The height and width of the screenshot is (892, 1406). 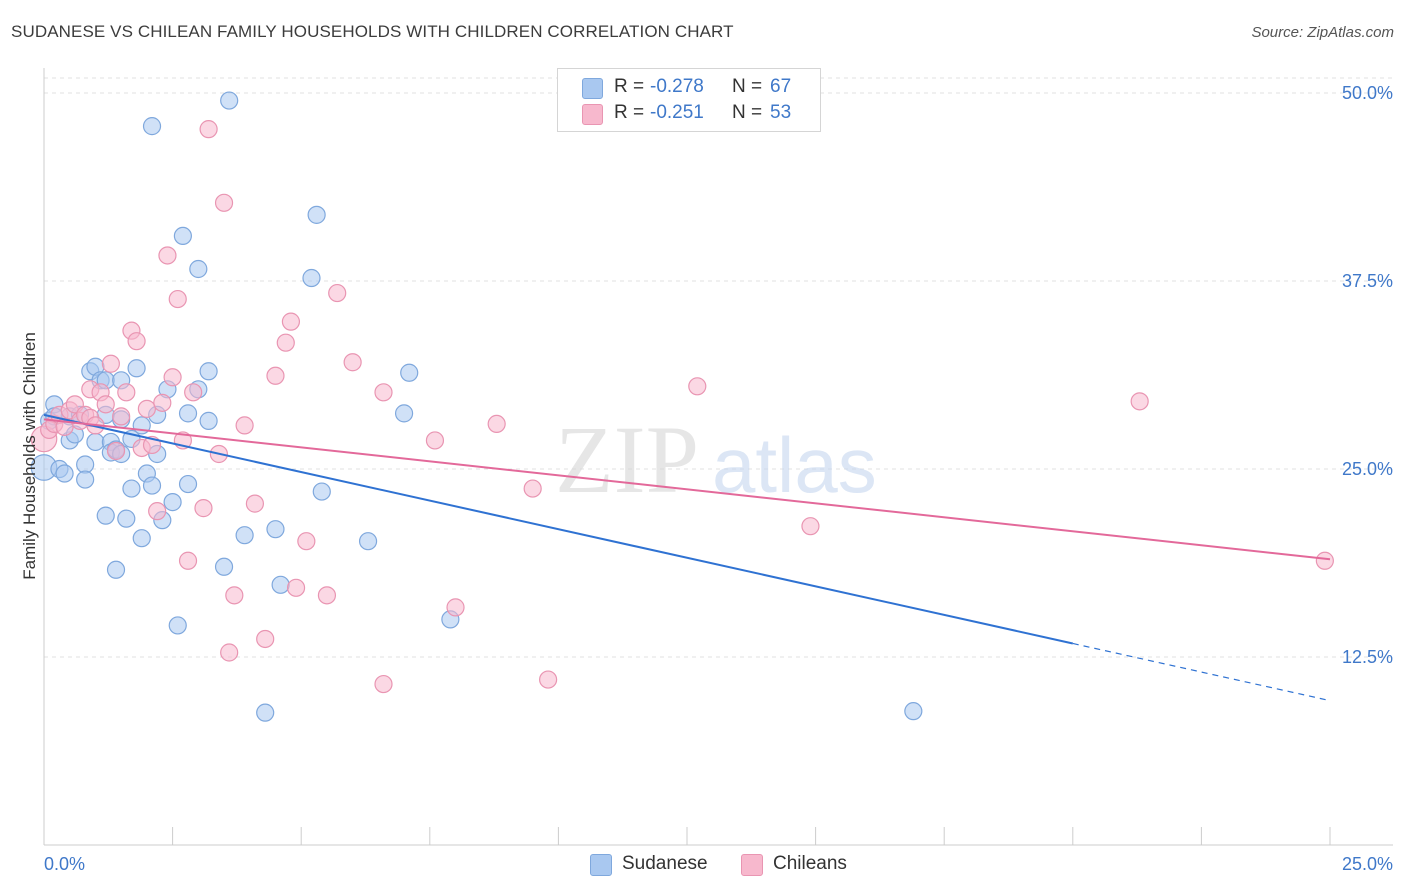 I want to click on watermark-zip: ZIP, so click(x=627, y=459).